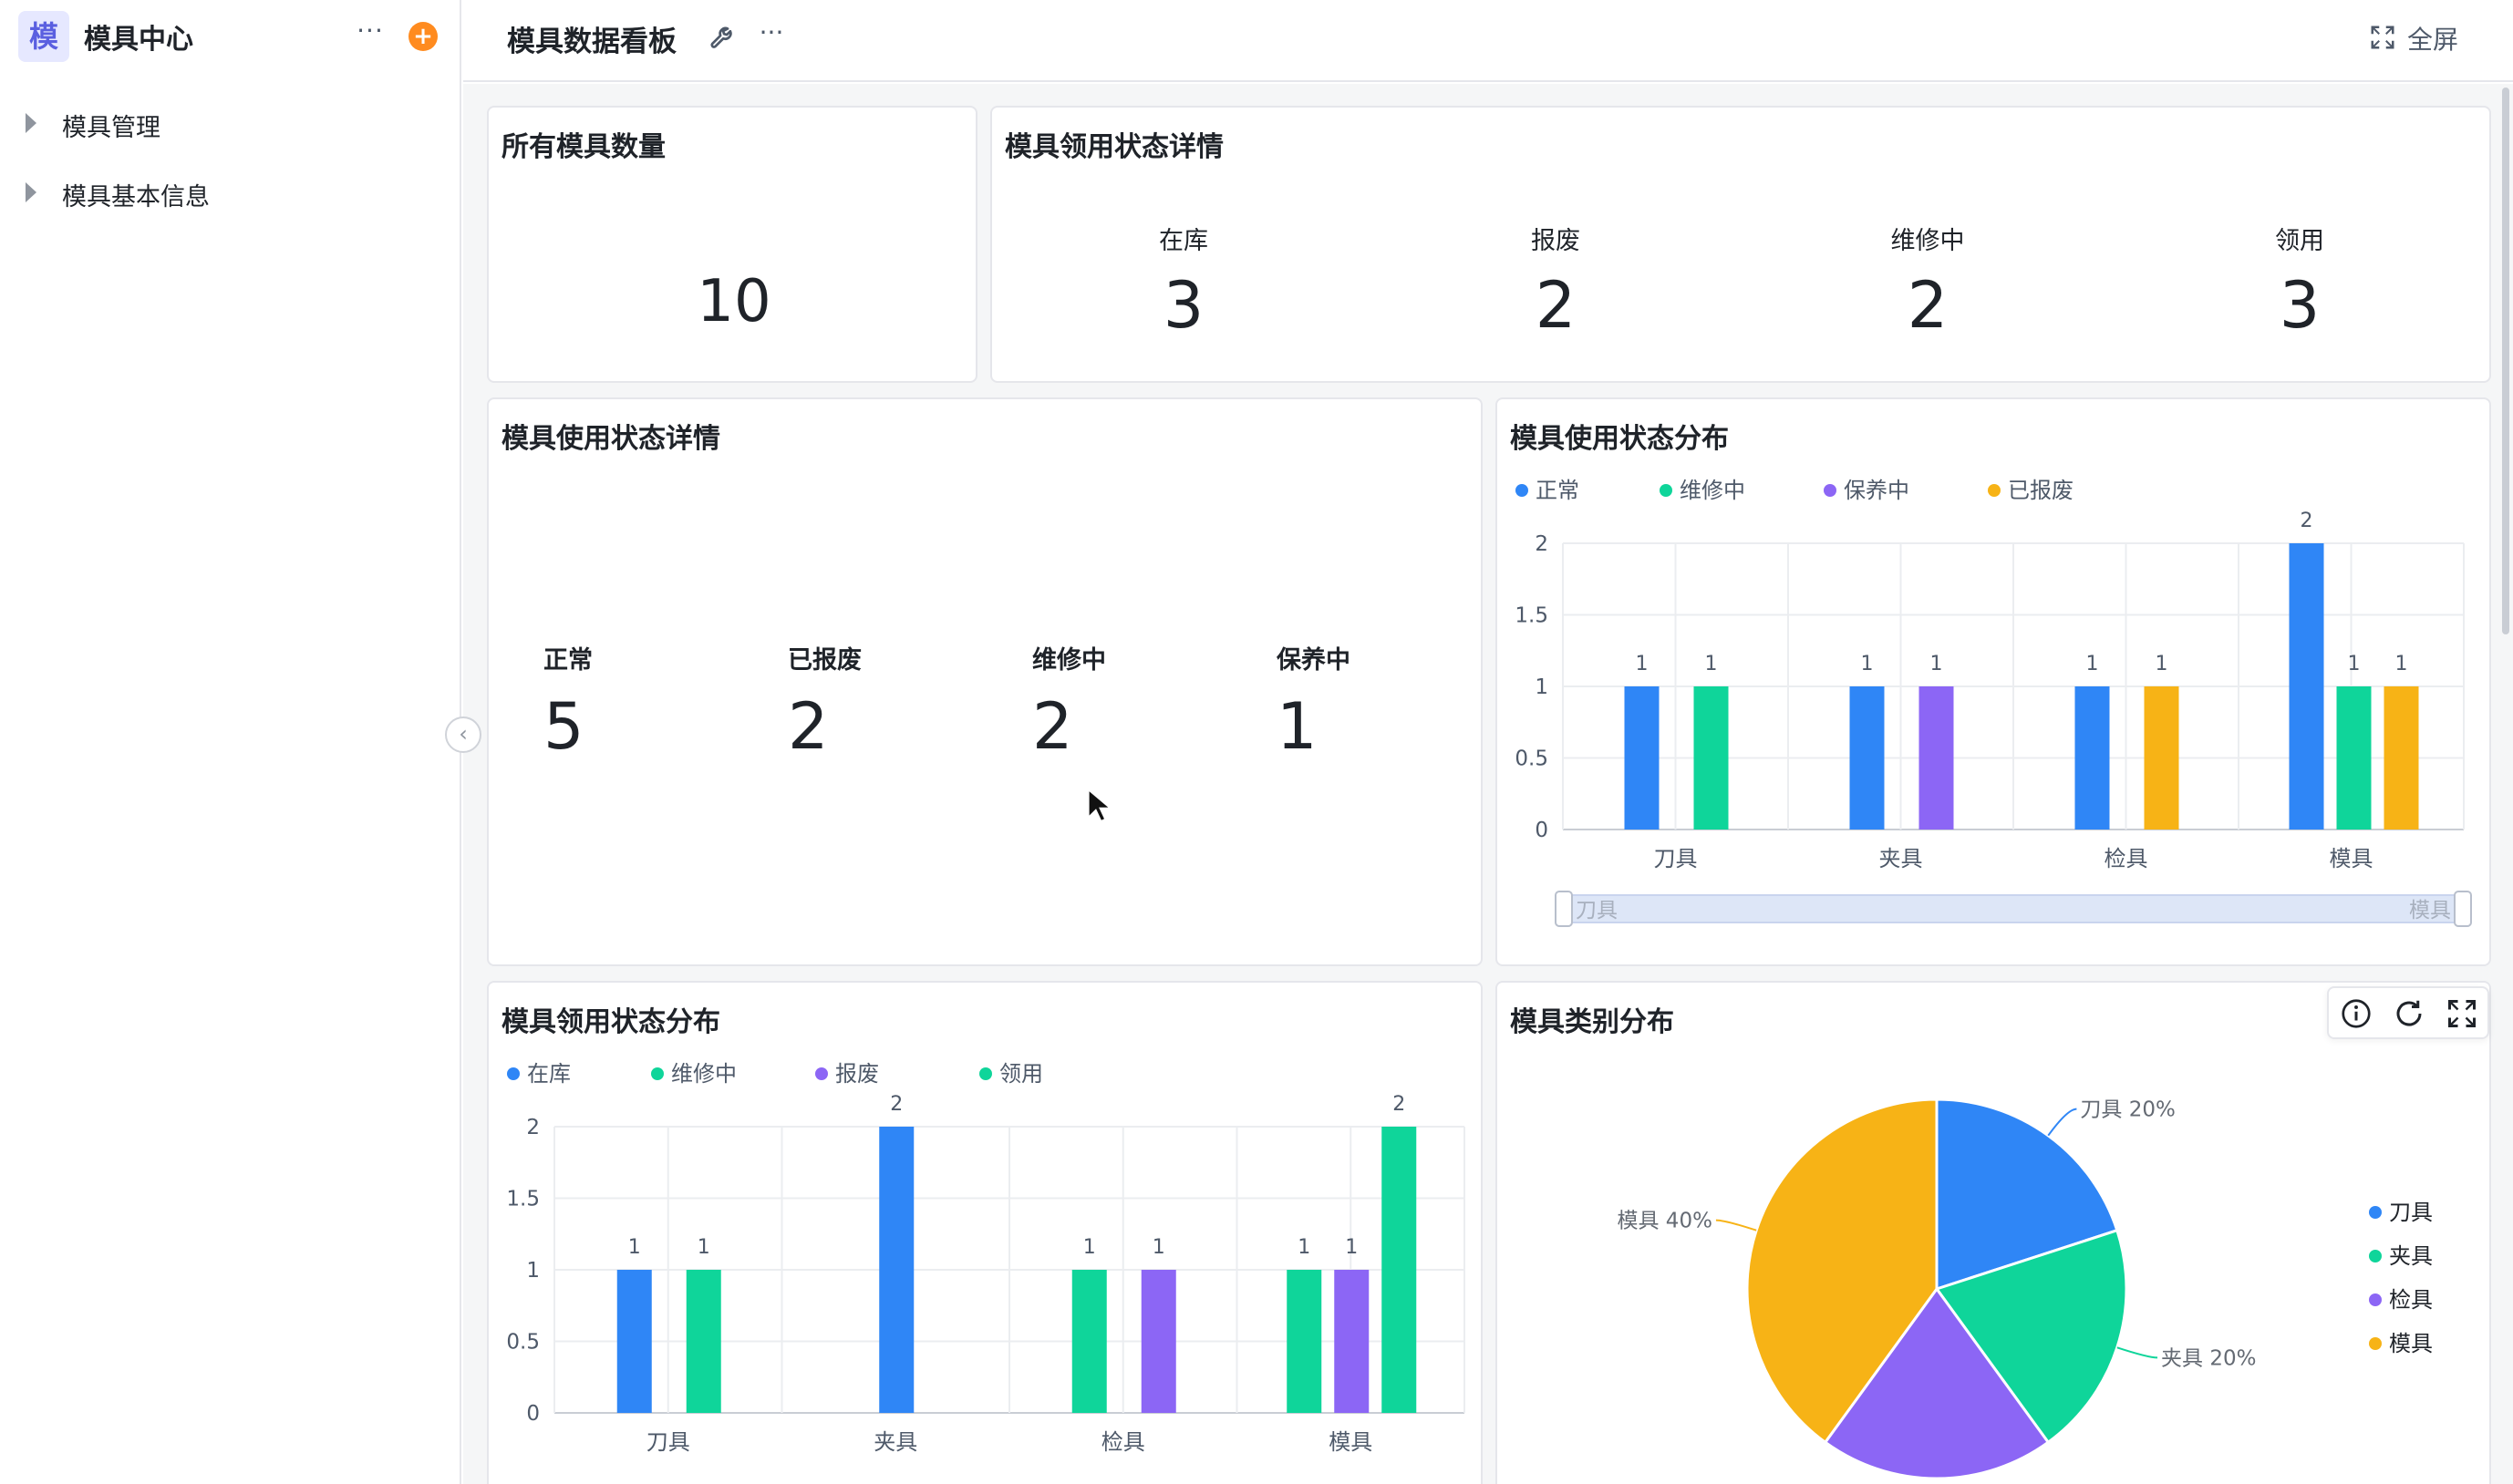 This screenshot has height=1484, width=2513. What do you see at coordinates (1541, 544) in the screenshot?
I see `y-tick-label: 2` at bounding box center [1541, 544].